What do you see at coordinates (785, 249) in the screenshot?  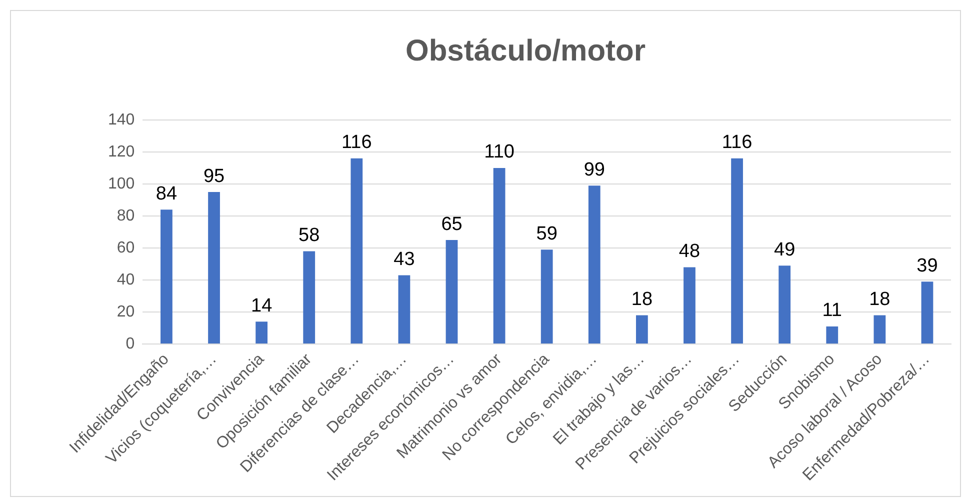 I see `data-label: 49` at bounding box center [785, 249].